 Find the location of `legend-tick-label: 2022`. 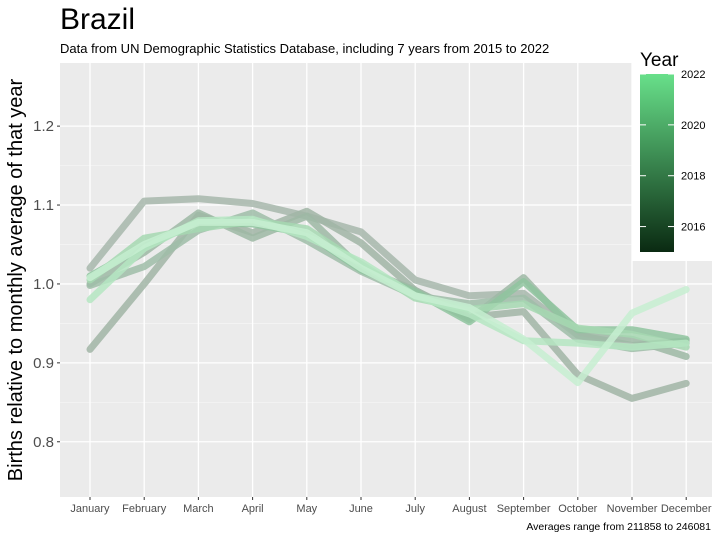

legend-tick-label: 2022 is located at coordinates (693, 75).